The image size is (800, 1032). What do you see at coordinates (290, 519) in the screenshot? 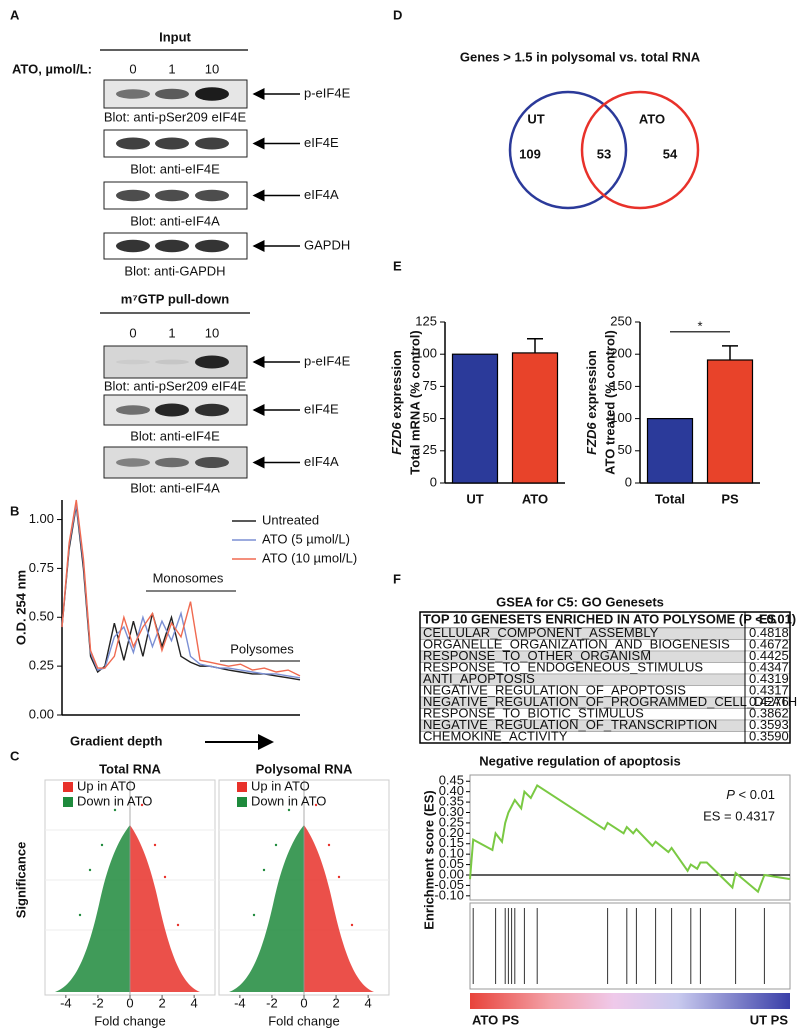
I see `legend-label: Untreated` at bounding box center [290, 519].